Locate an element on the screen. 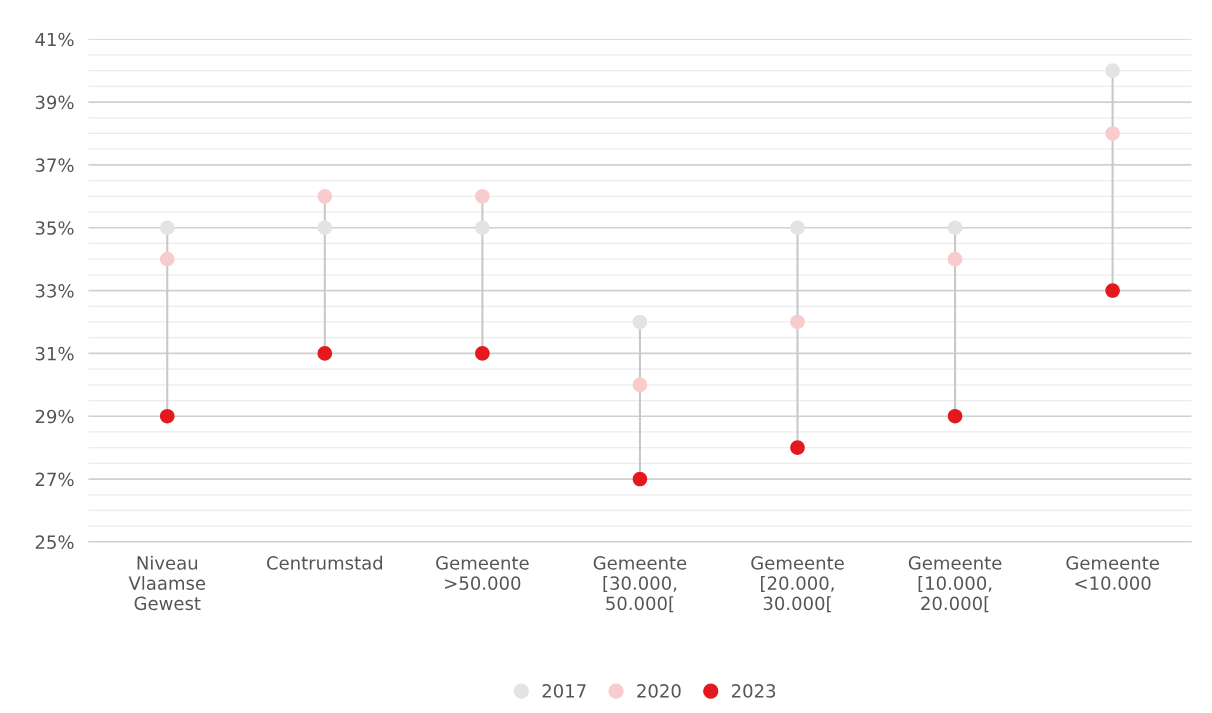  legend-label: 2020 is located at coordinates (659, 691).